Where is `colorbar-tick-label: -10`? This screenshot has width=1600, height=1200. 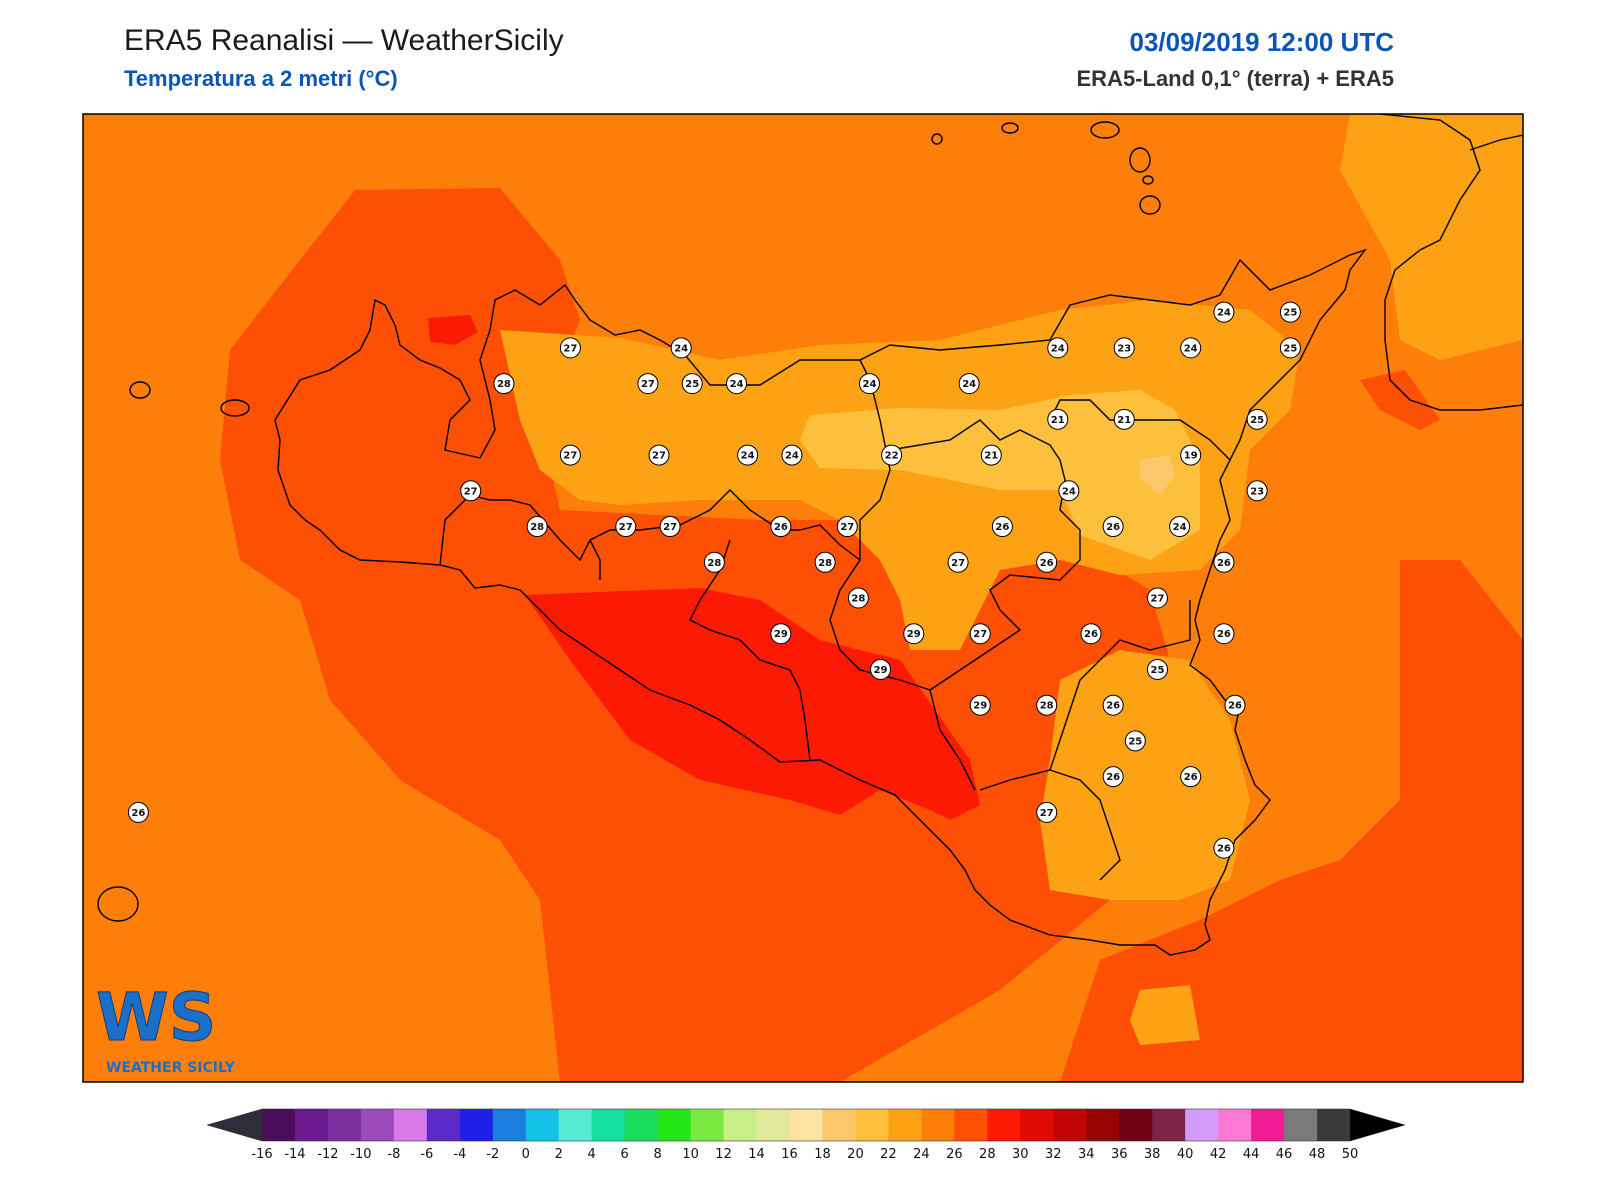 colorbar-tick-label: -10 is located at coordinates (360, 1154).